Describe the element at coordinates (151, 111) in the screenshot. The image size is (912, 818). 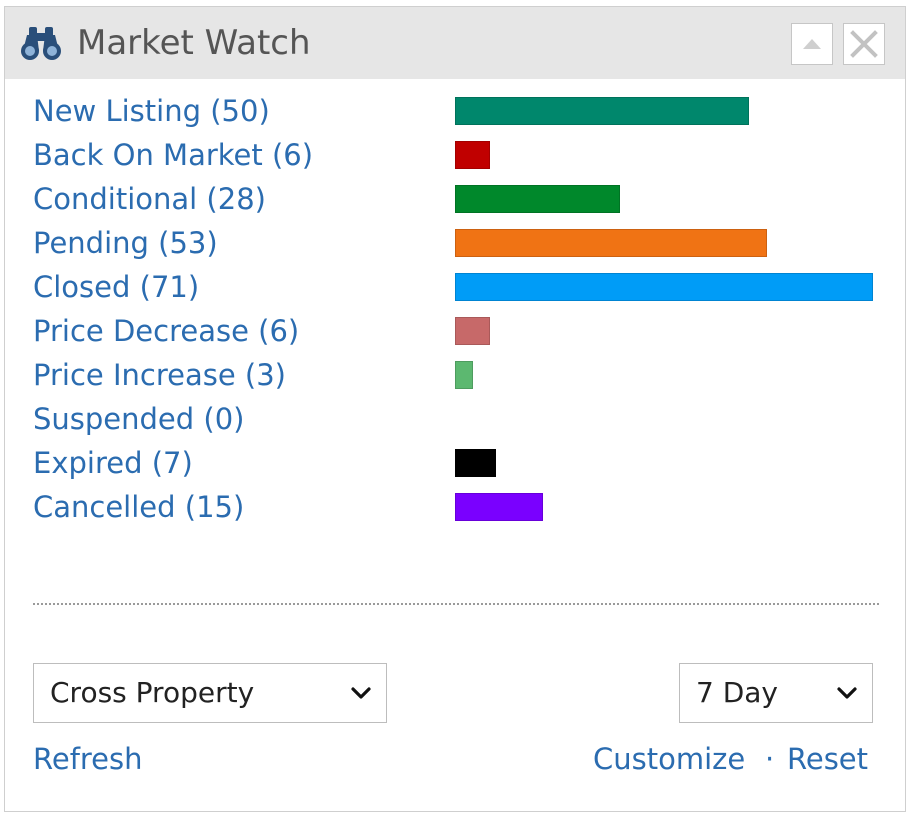
I see `status-link: New Listing (50)` at that location.